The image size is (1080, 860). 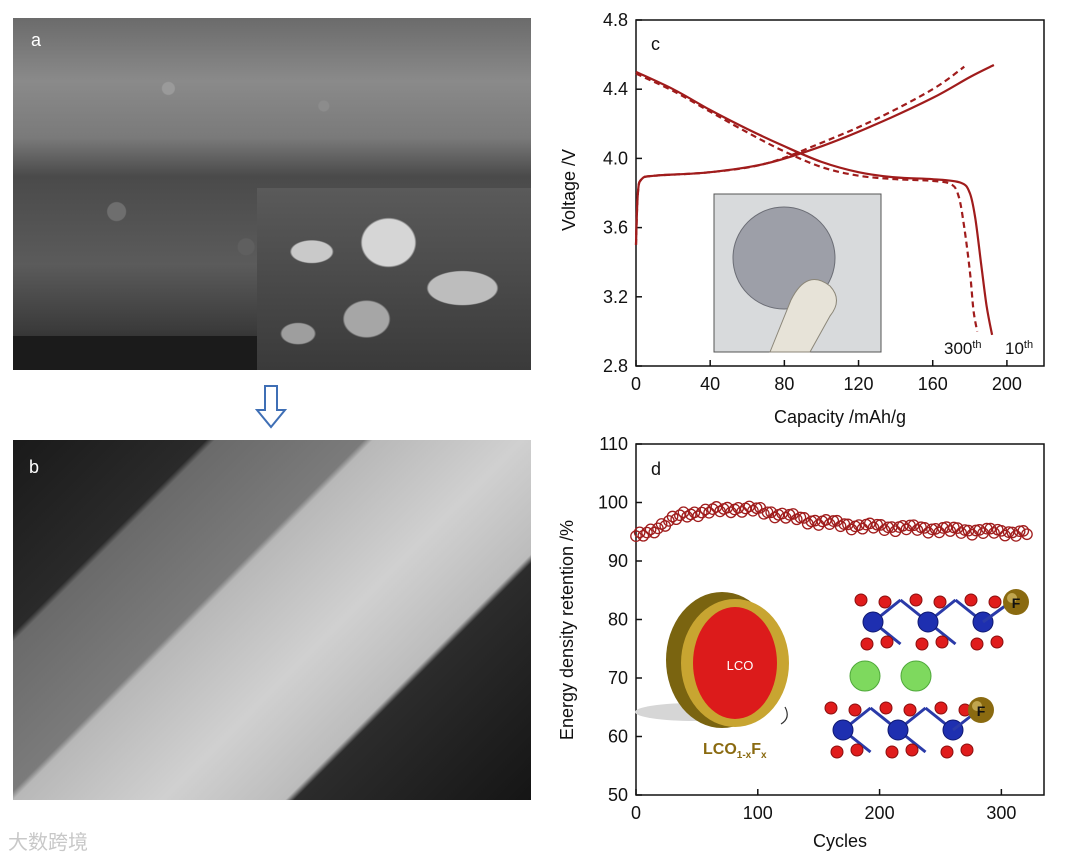 I want to click on d-y-tick-label: 100, so click(x=613, y=503).